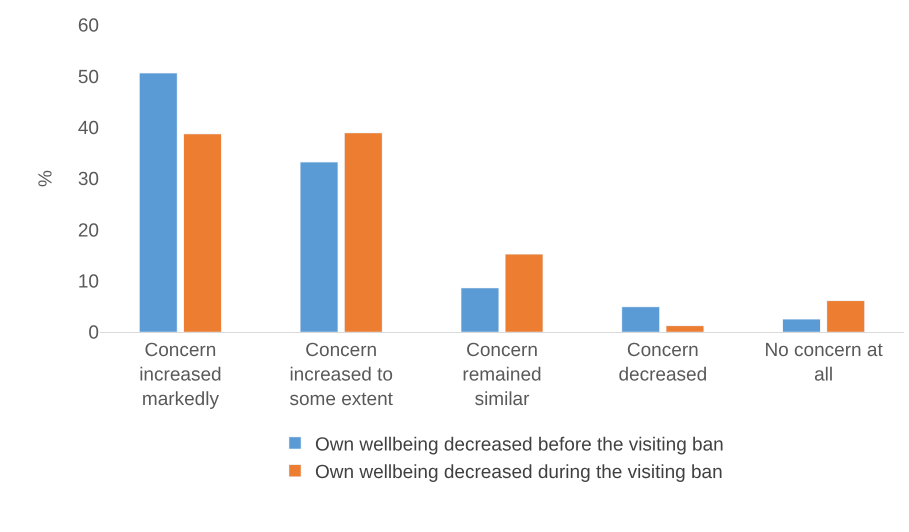 Image resolution: width=909 pixels, height=532 pixels. I want to click on y-tick-label: 20, so click(88, 231).